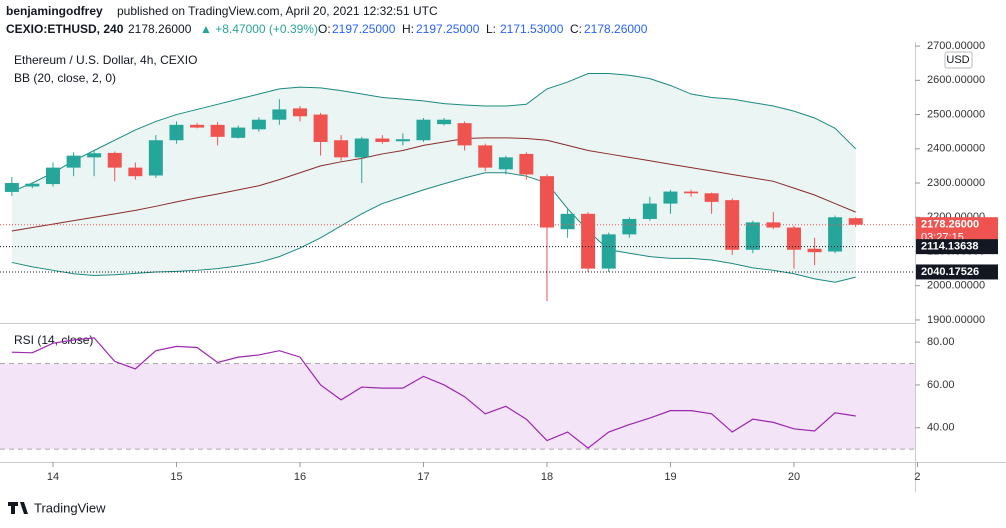  Describe the element at coordinates (423, 477) in the screenshot. I see `x-tick-label: 17` at that location.